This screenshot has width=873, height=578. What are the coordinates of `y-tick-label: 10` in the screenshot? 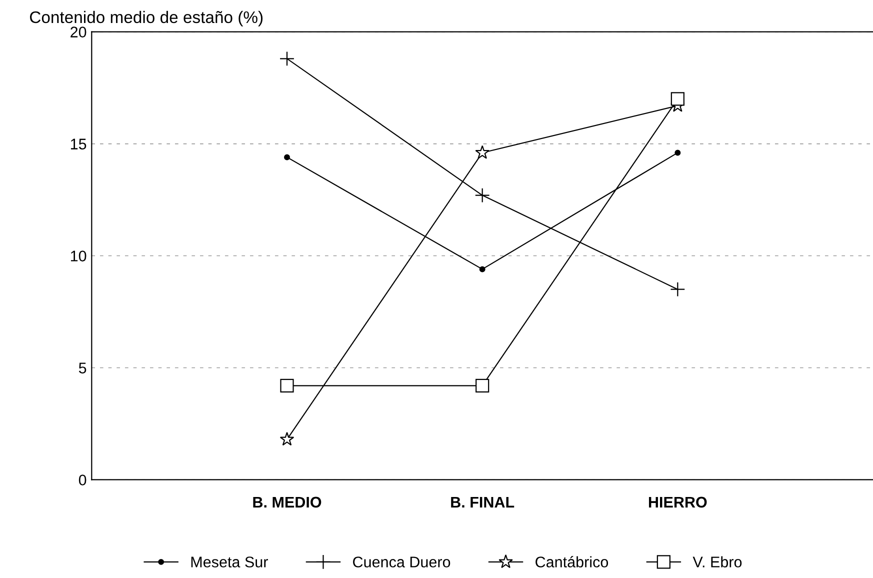 It's located at (78, 256).